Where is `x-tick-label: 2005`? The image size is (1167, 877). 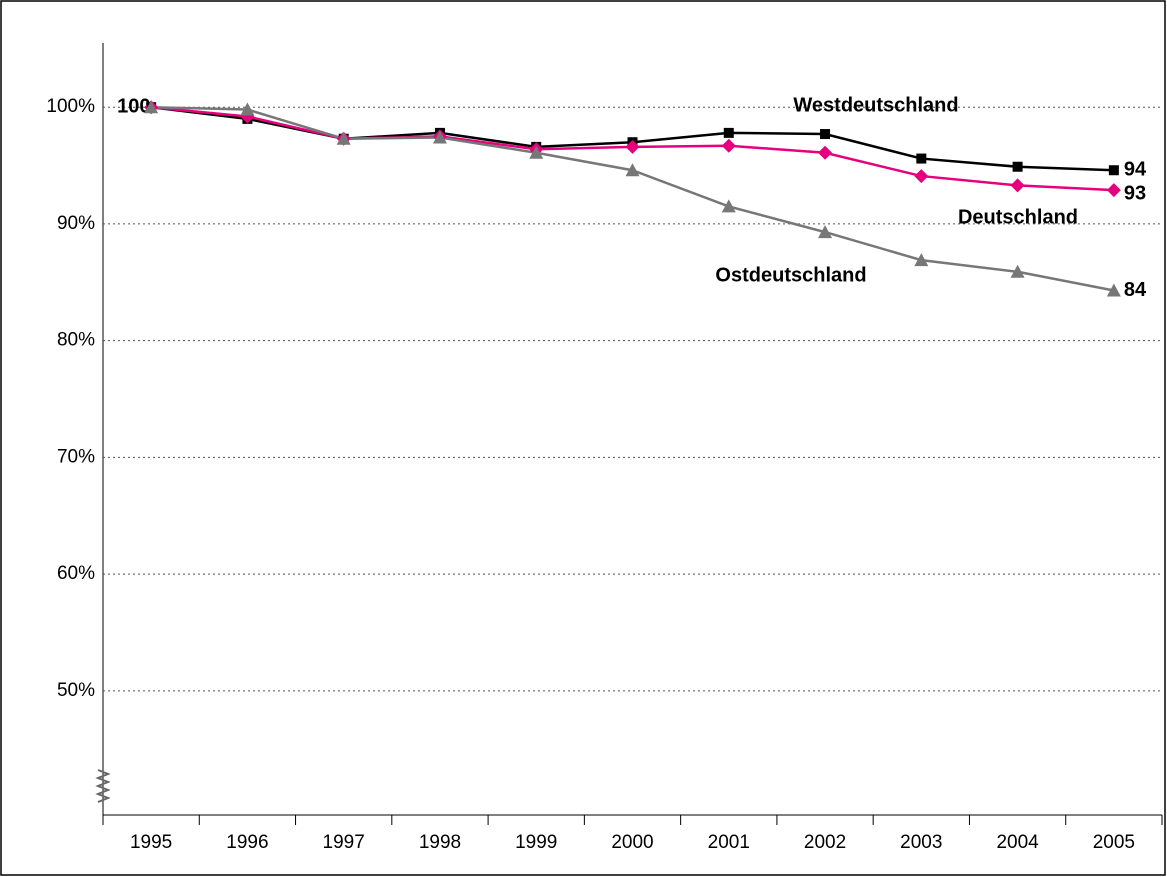 x-tick-label: 2005 is located at coordinates (1114, 842).